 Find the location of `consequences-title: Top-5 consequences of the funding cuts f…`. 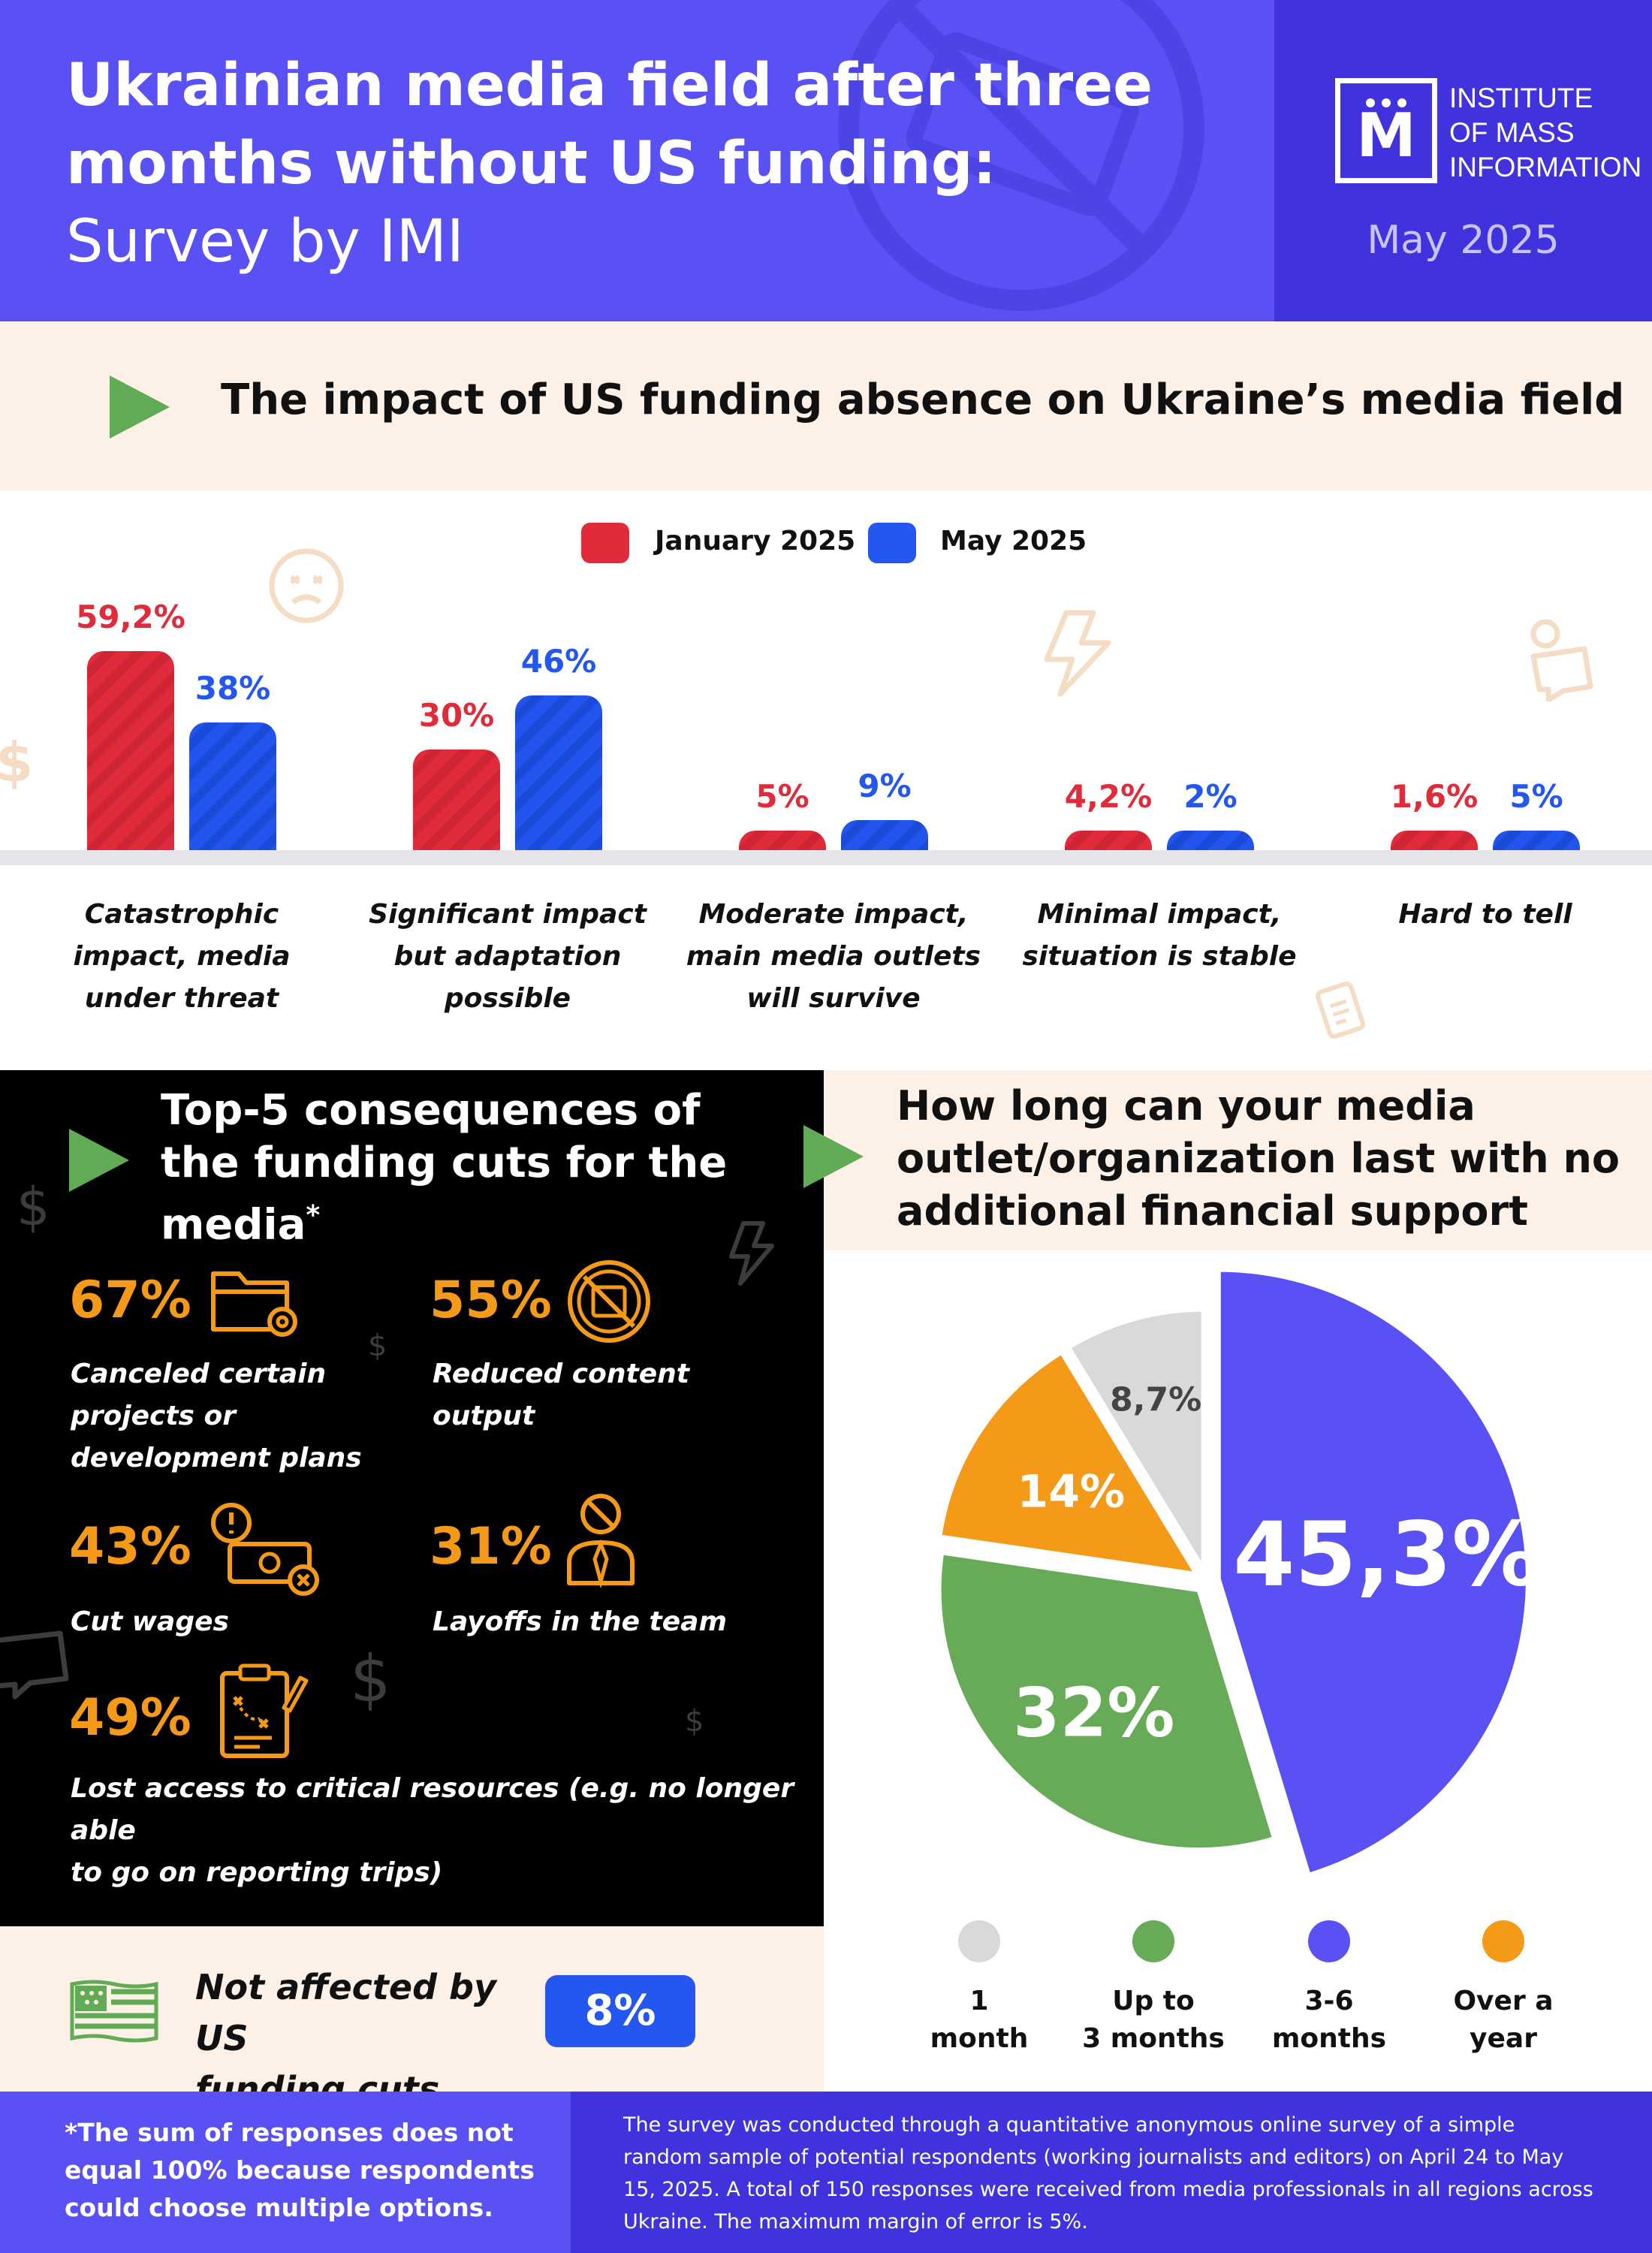

consequences-title: Top-5 consequences of the funding cuts f… is located at coordinates (483, 1168).